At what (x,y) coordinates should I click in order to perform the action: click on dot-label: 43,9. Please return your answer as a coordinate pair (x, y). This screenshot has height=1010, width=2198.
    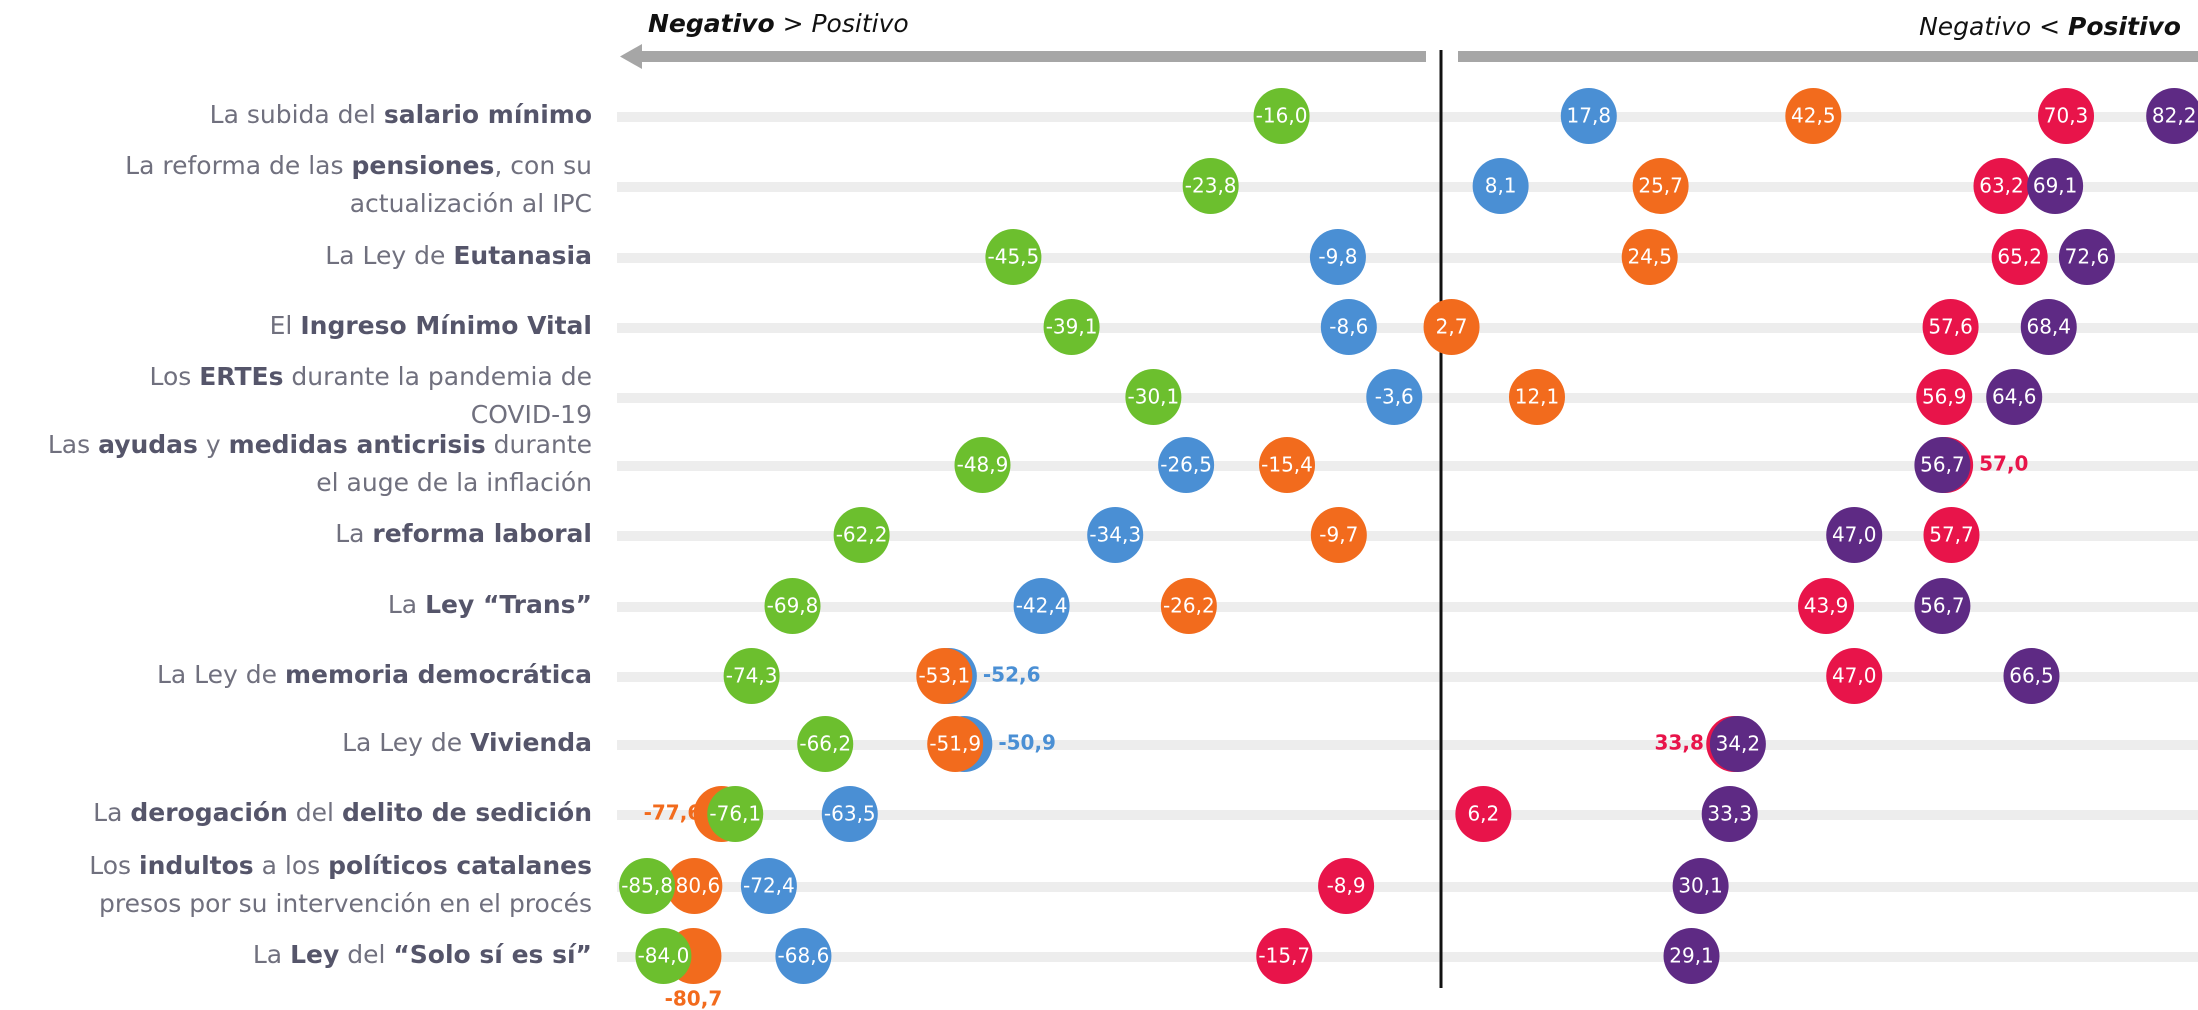
    Looking at the image, I should click on (1826, 606).